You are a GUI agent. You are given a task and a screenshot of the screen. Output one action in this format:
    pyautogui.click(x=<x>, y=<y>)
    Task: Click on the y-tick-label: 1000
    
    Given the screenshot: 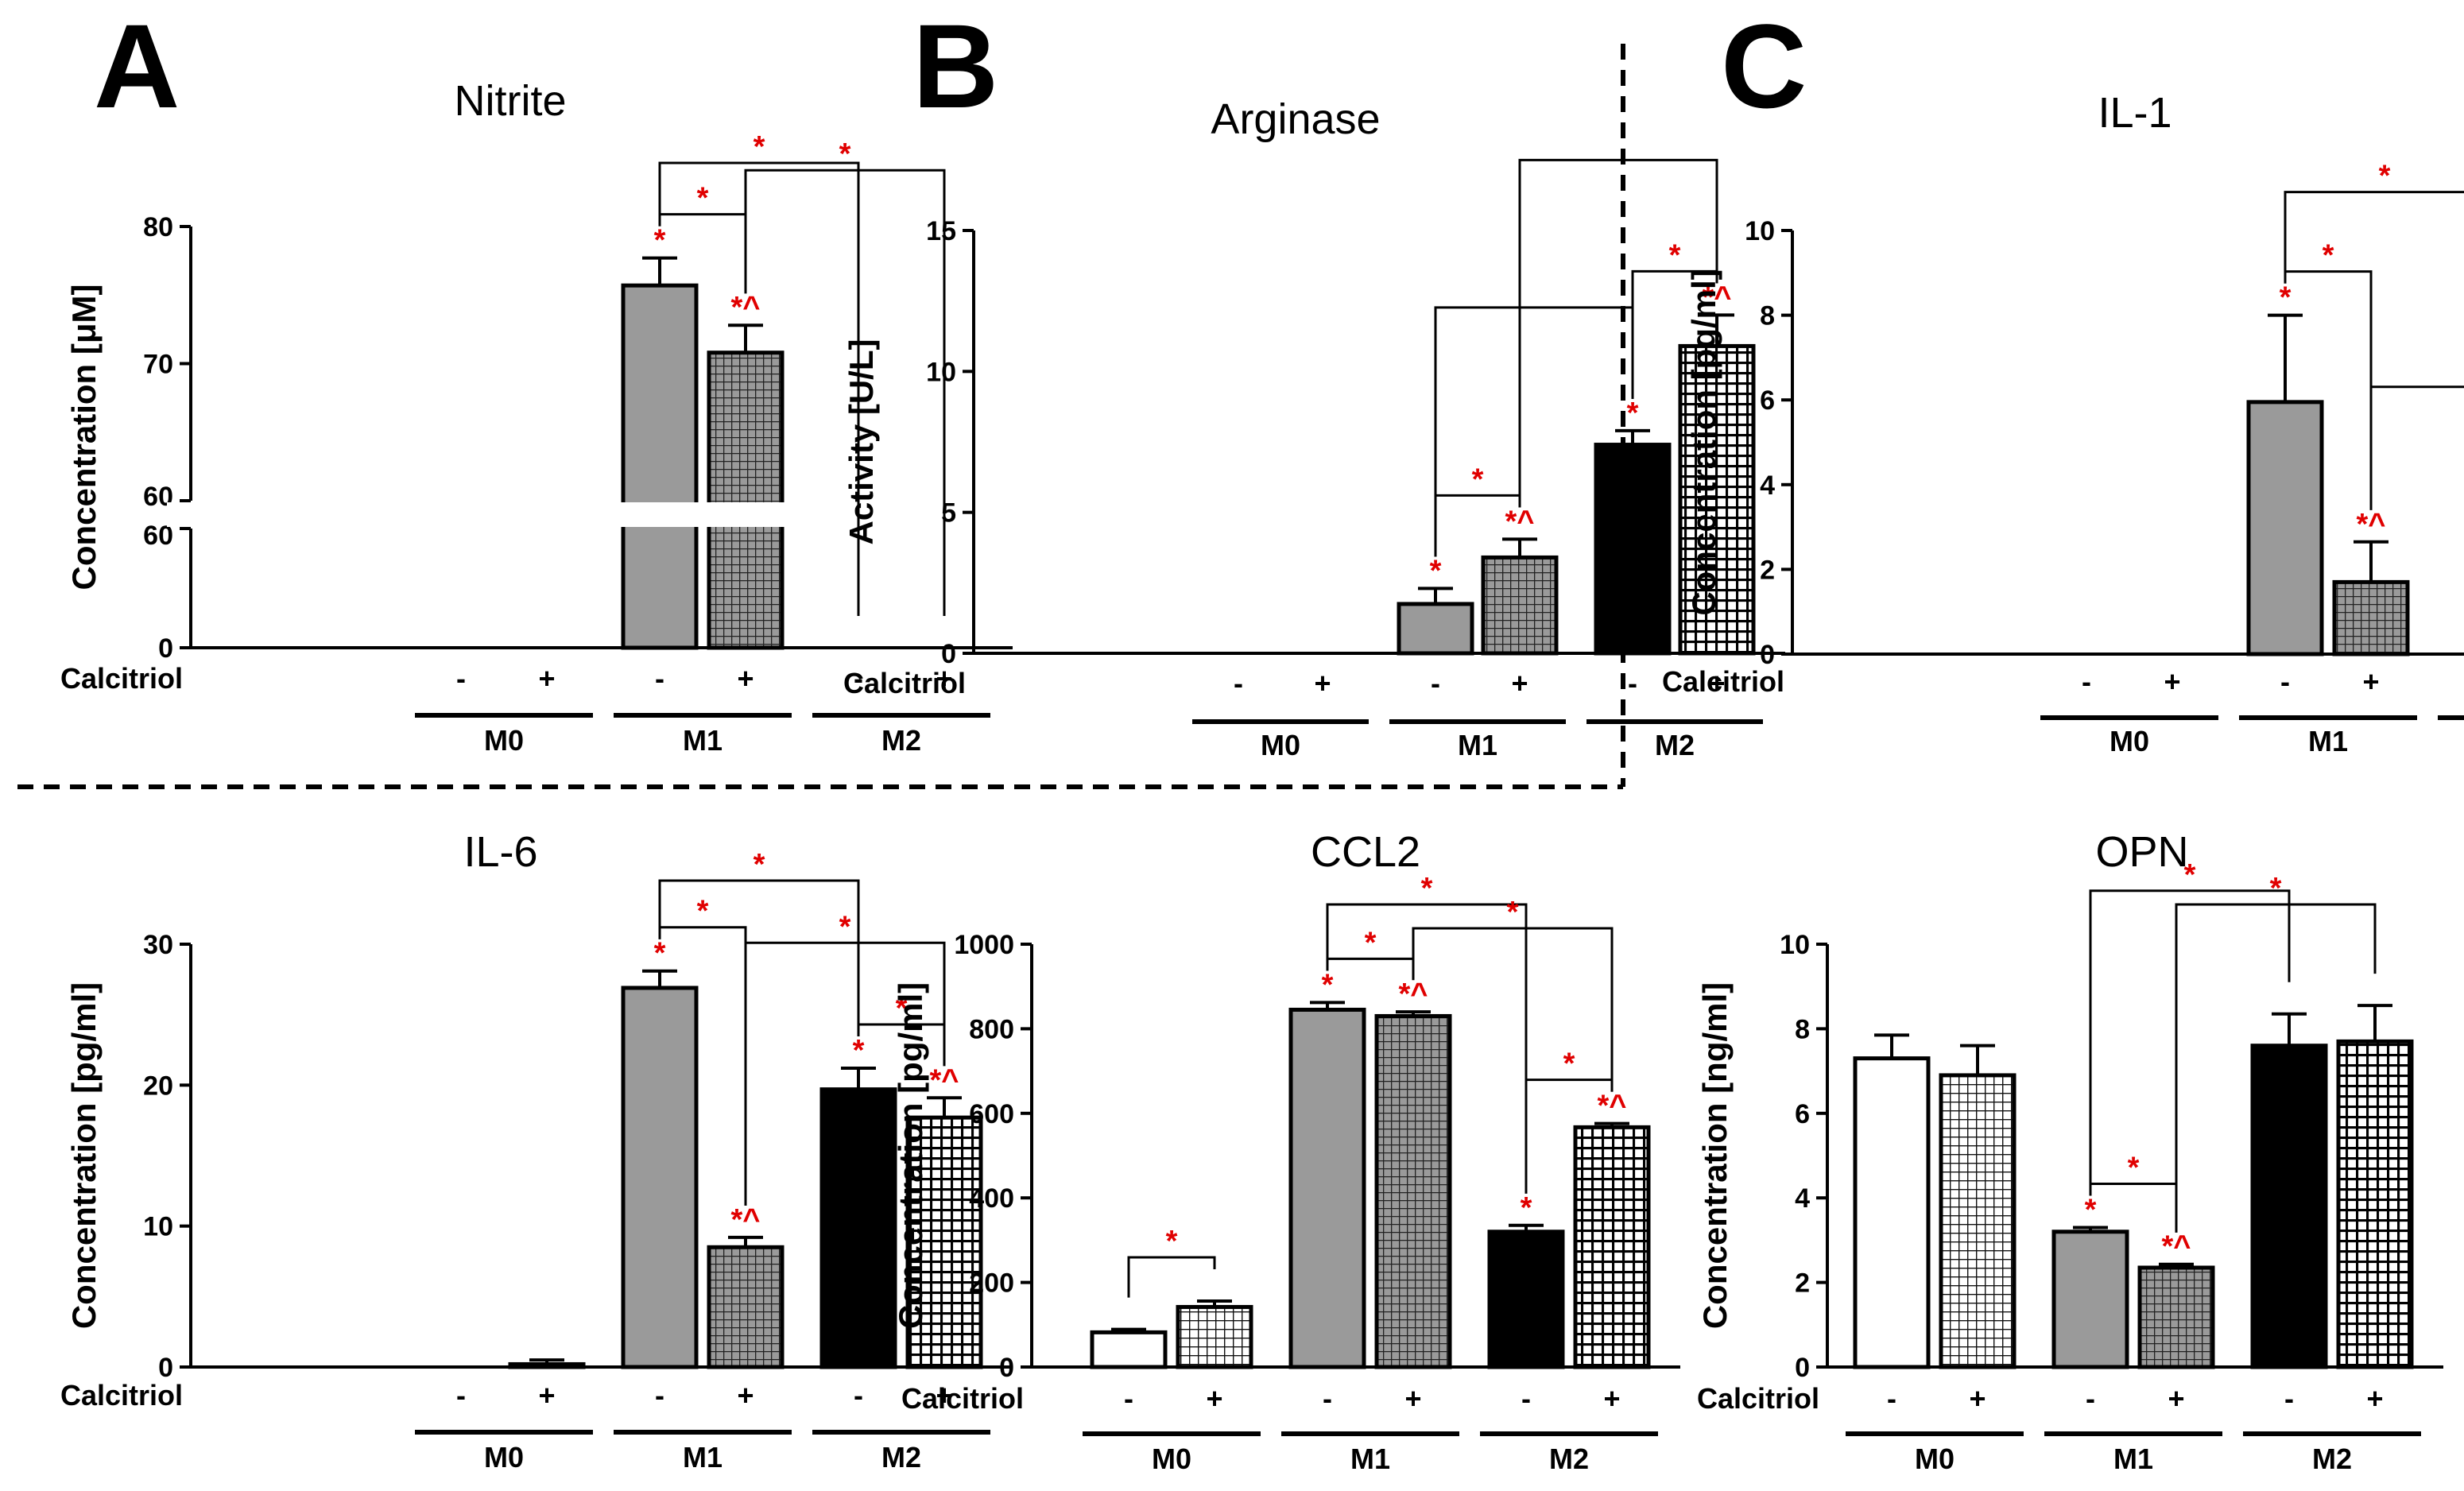 What is the action you would take?
    pyautogui.click(x=984, y=945)
    